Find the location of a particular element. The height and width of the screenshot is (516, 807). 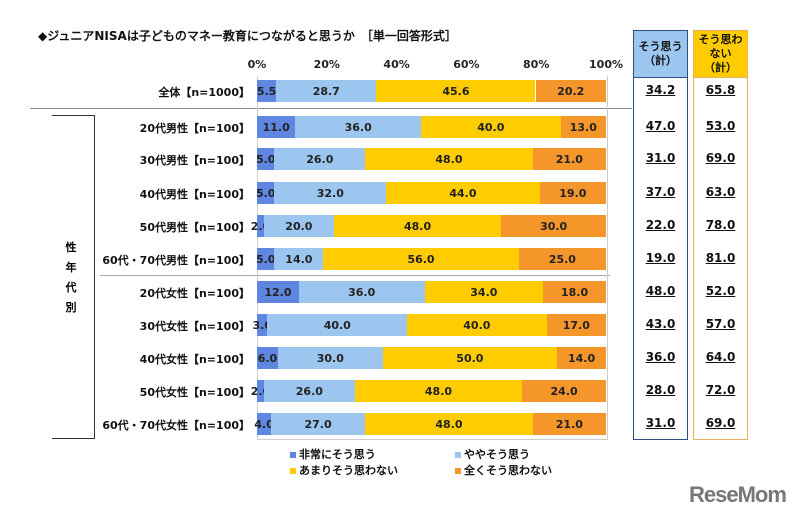

data-label: 11.0 is located at coordinates (276, 127).